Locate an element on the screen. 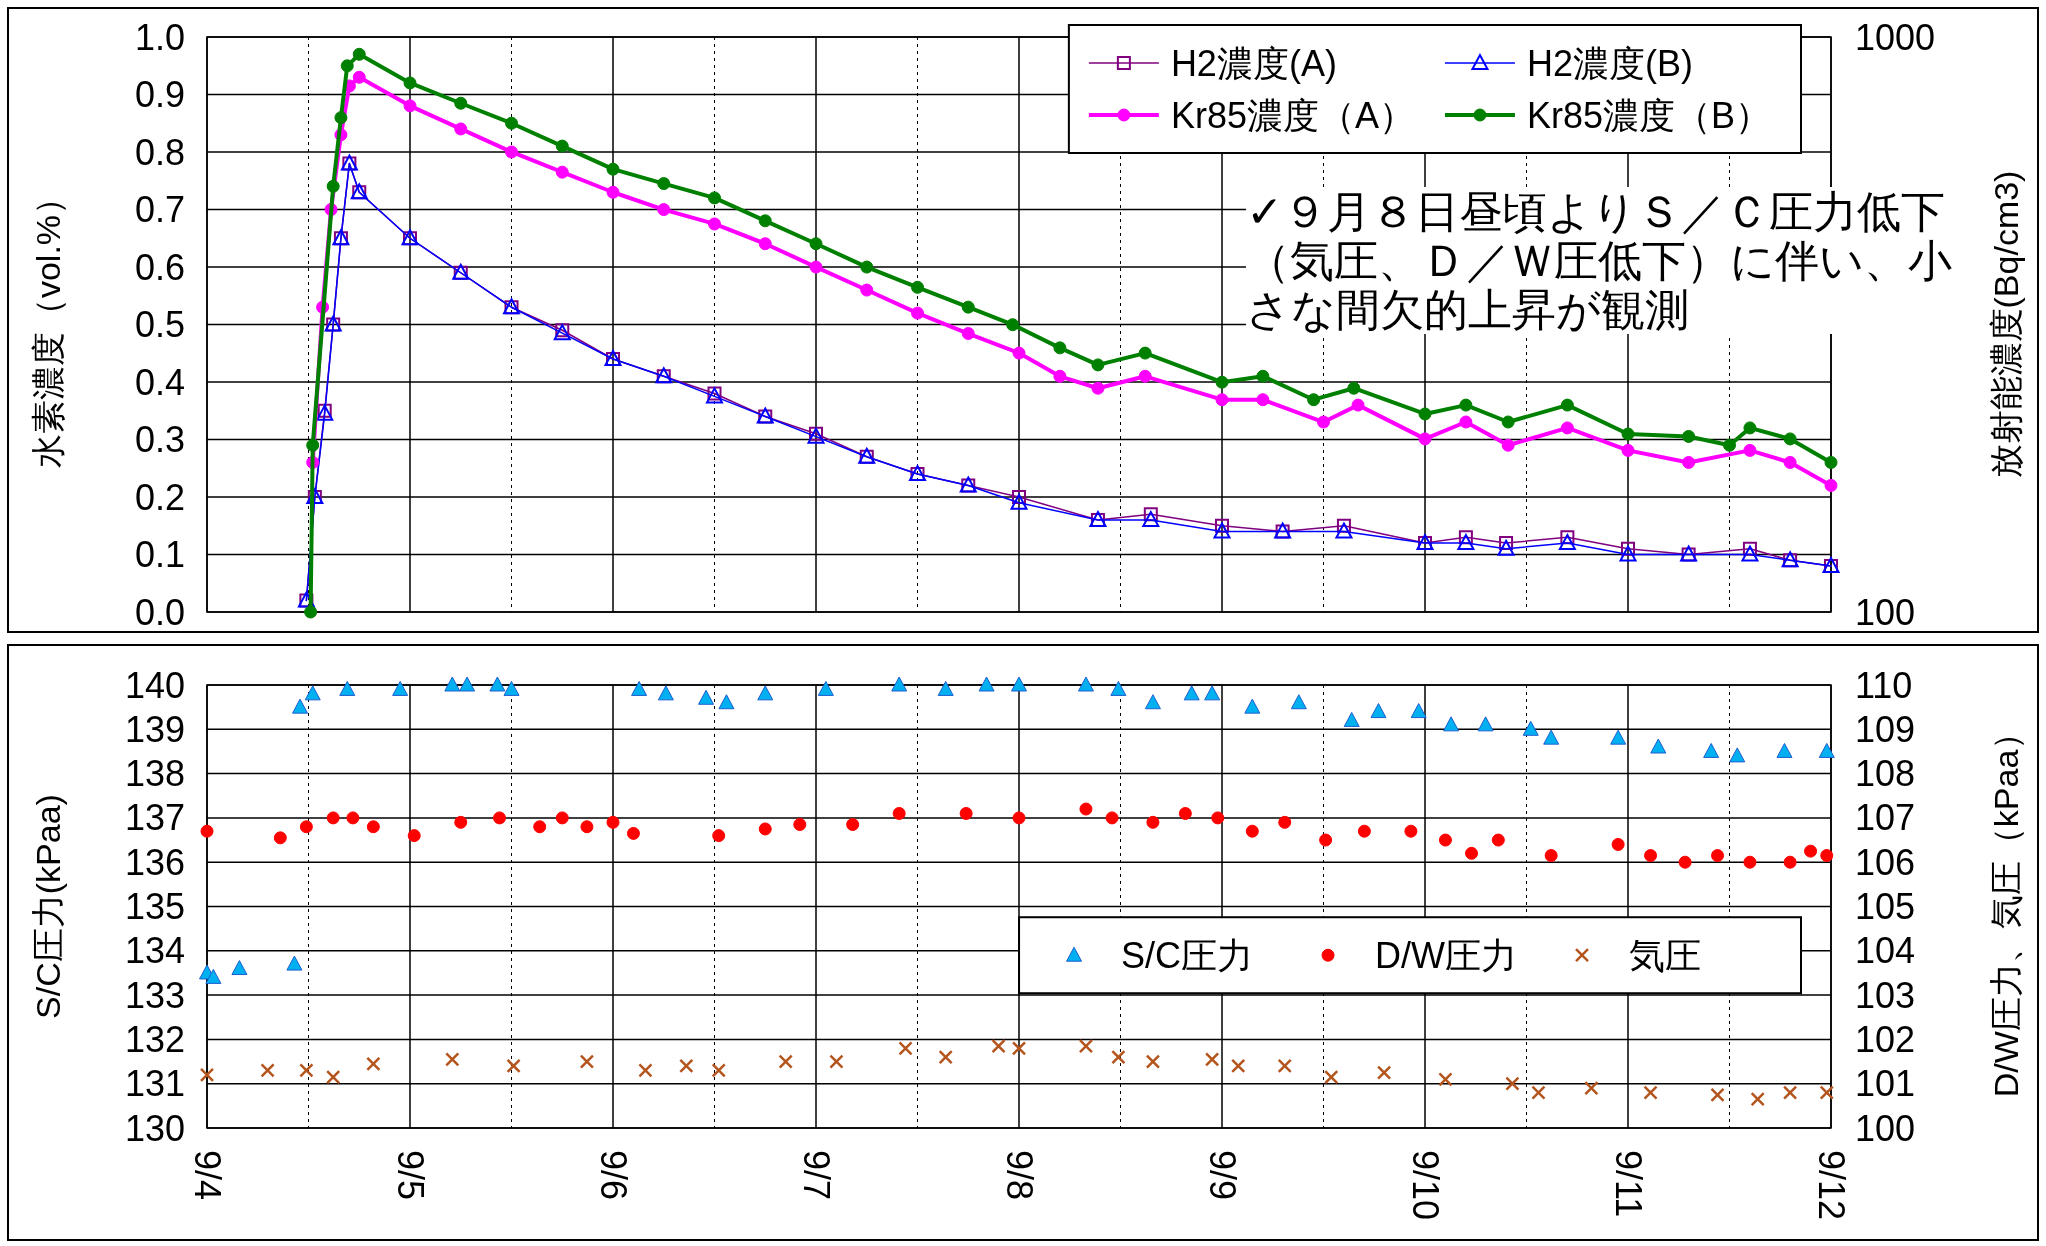 The width and height of the screenshot is (2046, 1246). y2-tick-label: 103 is located at coordinates (1885, 995).